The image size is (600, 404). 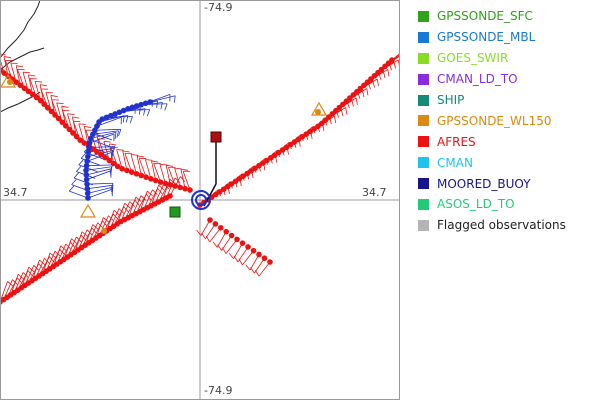 I want to click on gpssonde-wl150-marker, so click(x=88, y=211).